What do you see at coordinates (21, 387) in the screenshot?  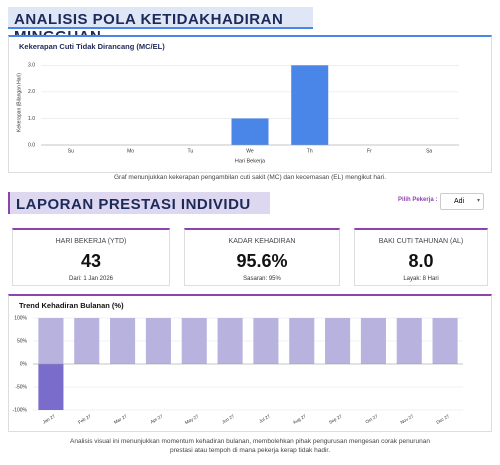 I see `y-tick-label: -50%` at bounding box center [21, 387].